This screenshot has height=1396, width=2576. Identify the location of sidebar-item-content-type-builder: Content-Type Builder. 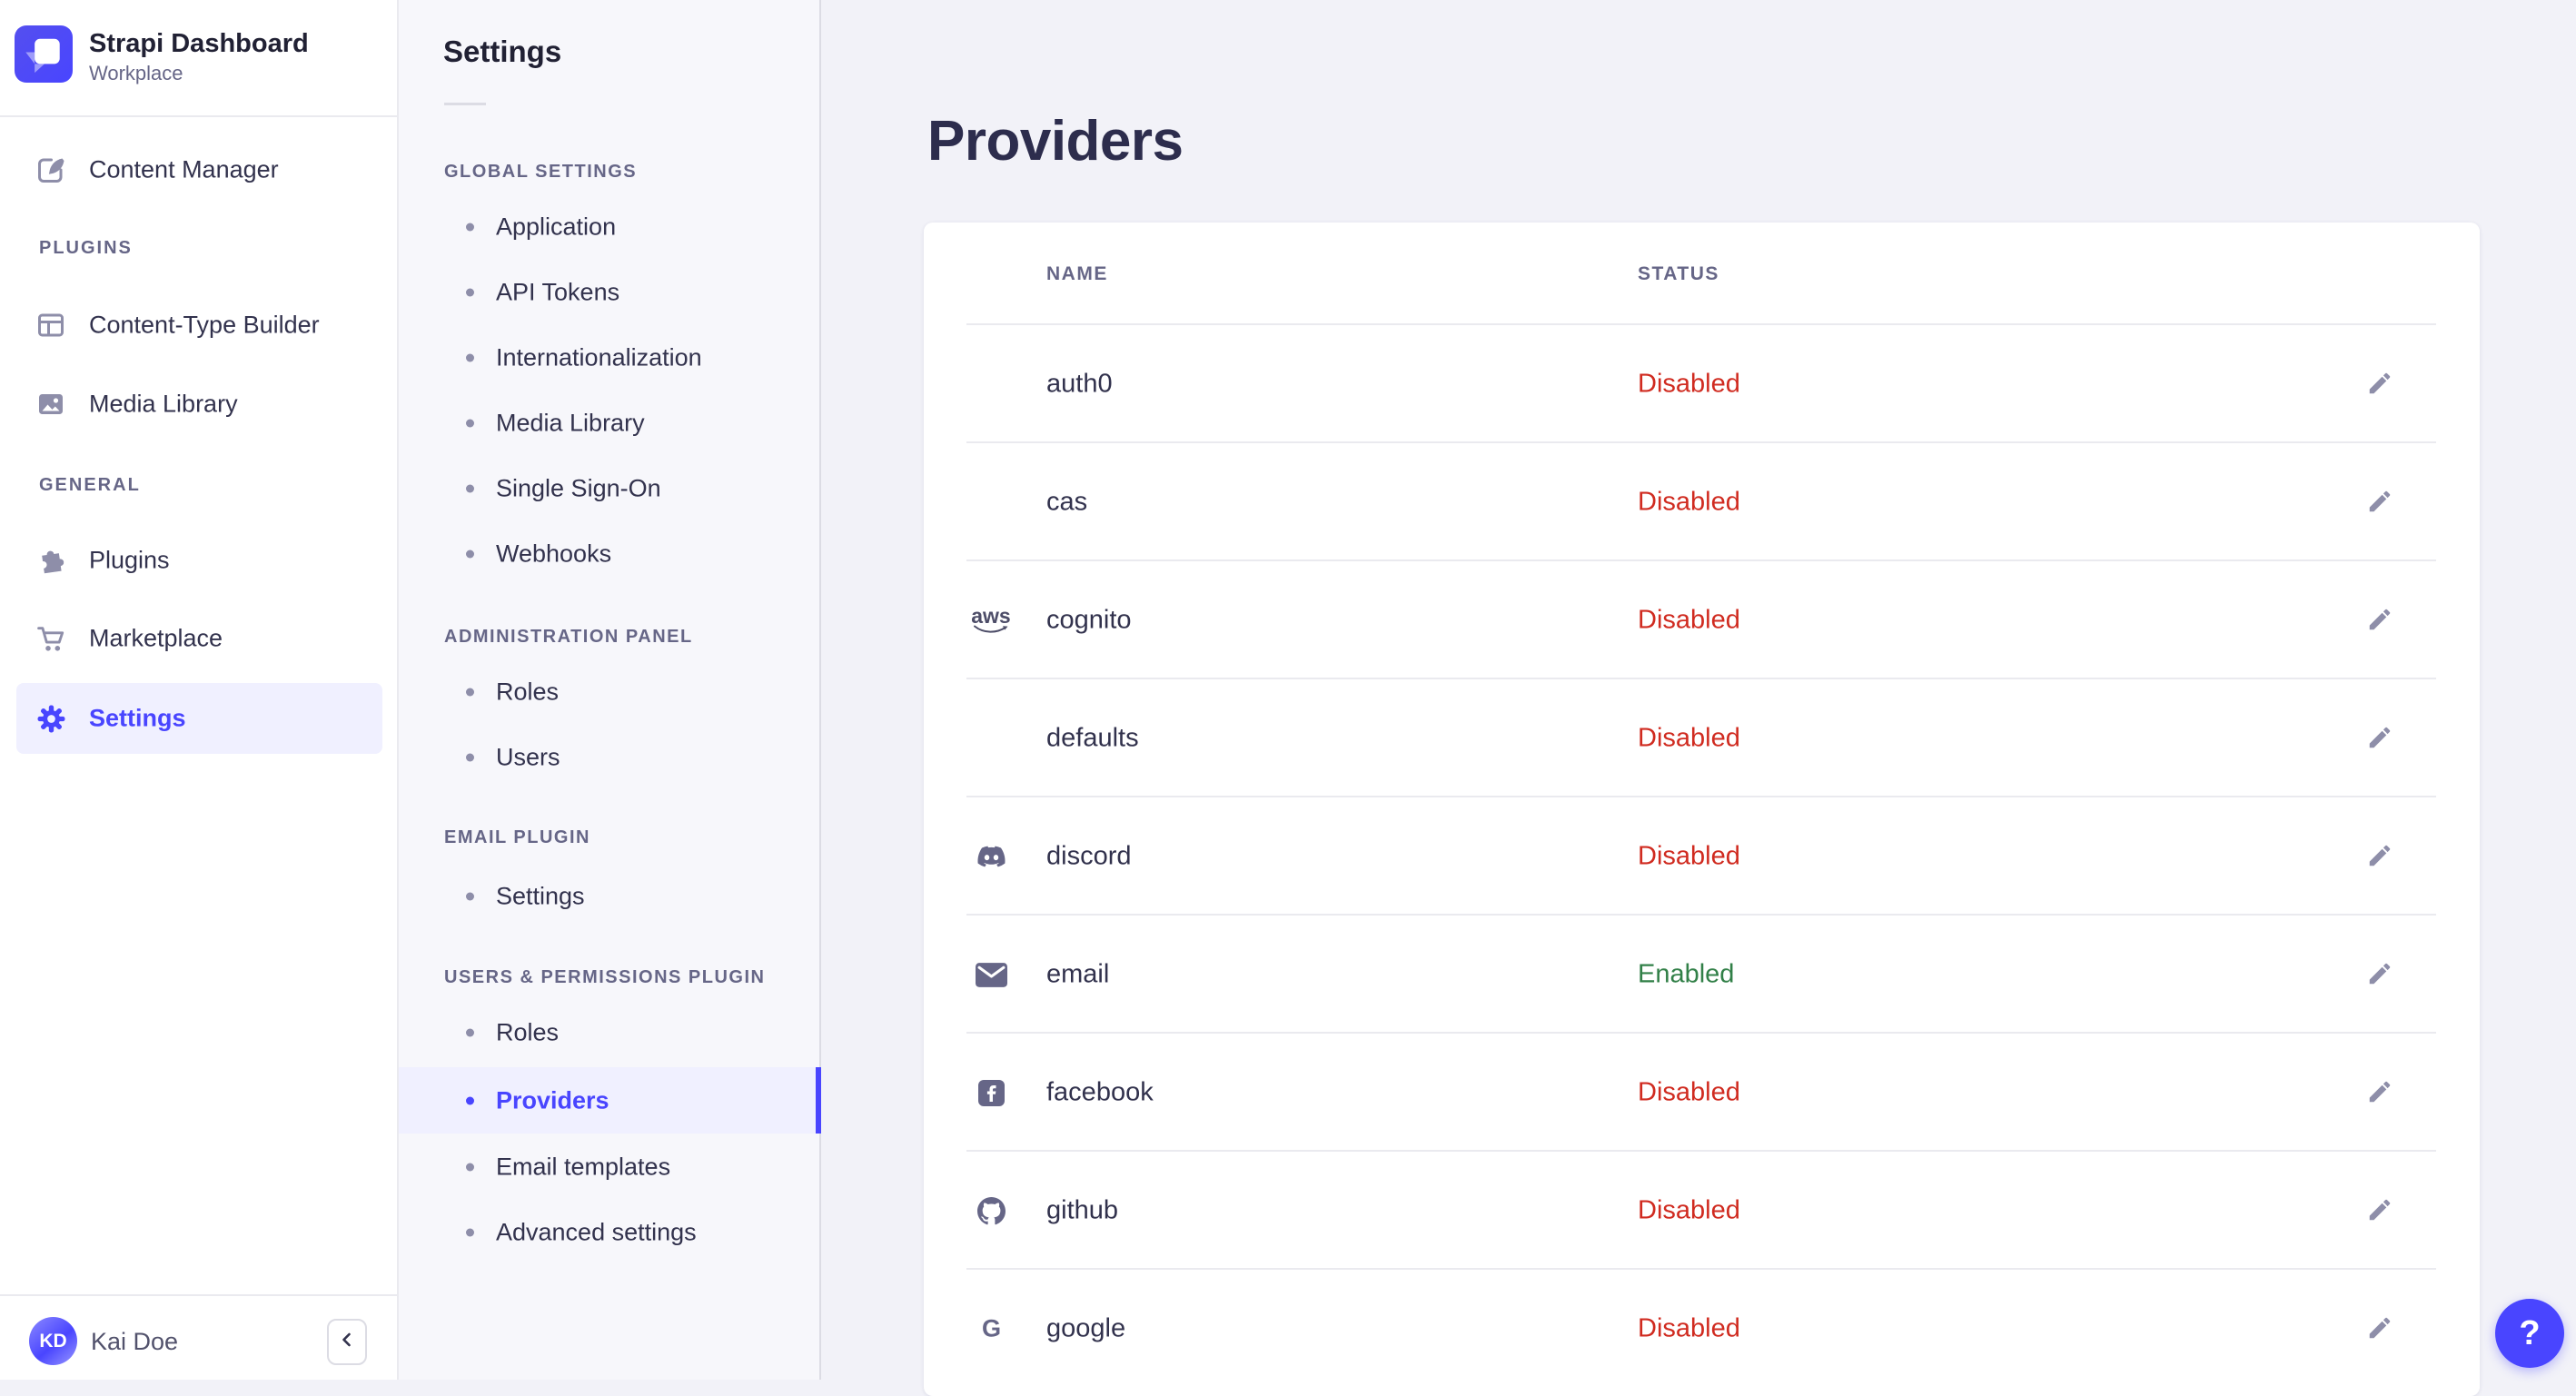
(198, 325).